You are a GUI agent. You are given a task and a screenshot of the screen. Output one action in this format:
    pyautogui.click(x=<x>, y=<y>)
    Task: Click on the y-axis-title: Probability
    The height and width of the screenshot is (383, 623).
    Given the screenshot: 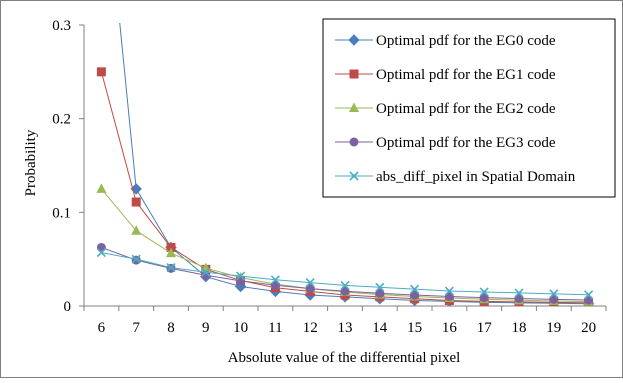 What is the action you would take?
    pyautogui.click(x=31, y=162)
    